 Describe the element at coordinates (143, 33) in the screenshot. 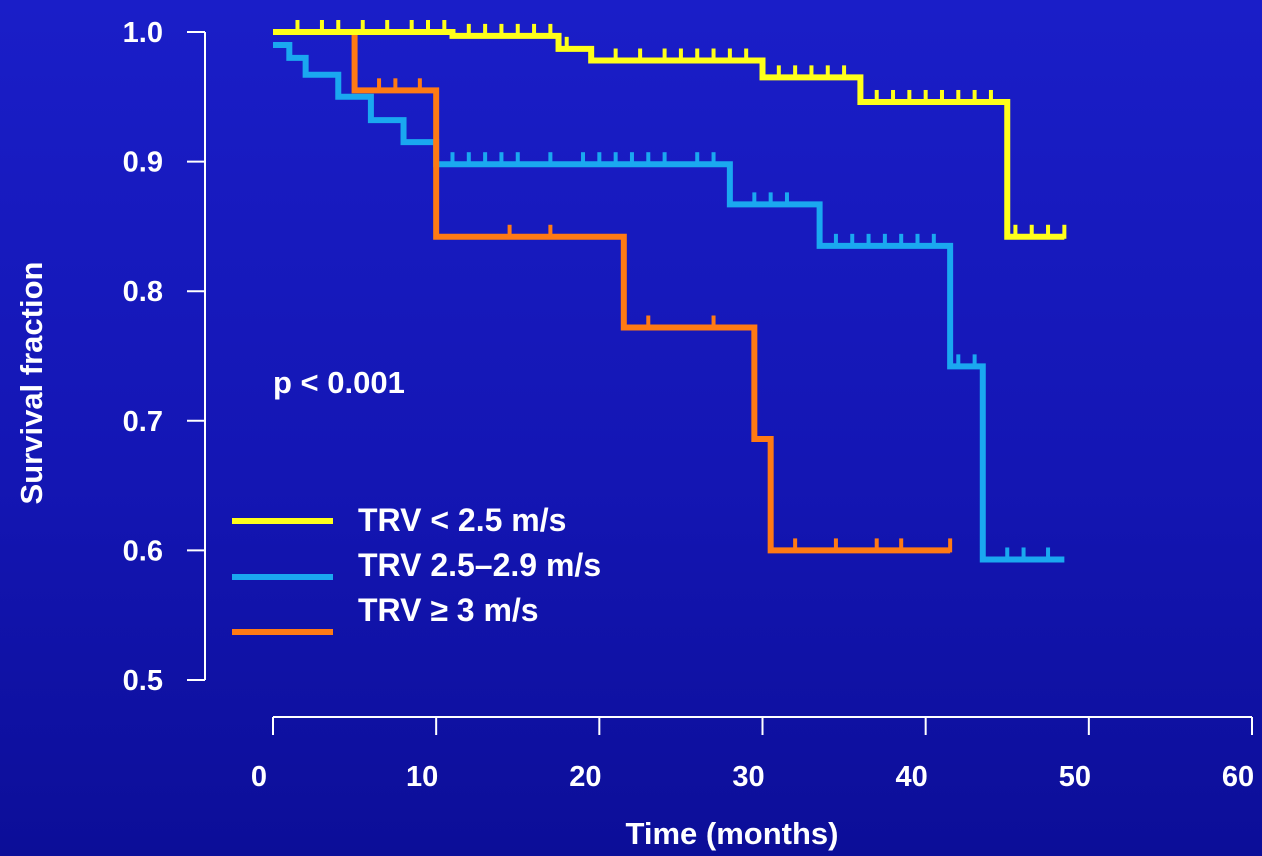

I see `y-tick-label: 1.0` at that location.